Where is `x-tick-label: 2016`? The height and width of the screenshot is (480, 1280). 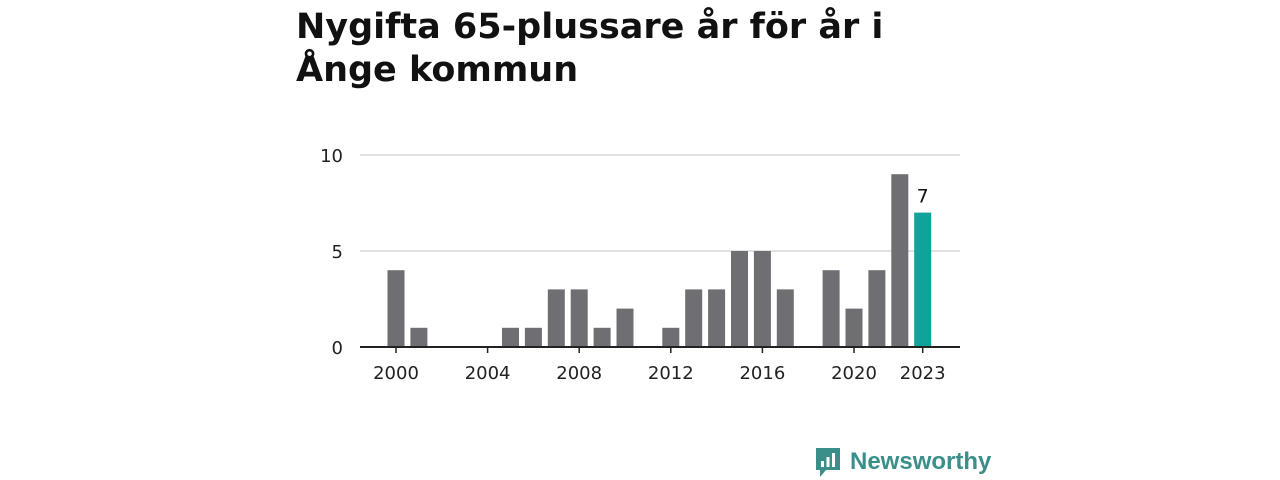
x-tick-label: 2016 is located at coordinates (762, 373).